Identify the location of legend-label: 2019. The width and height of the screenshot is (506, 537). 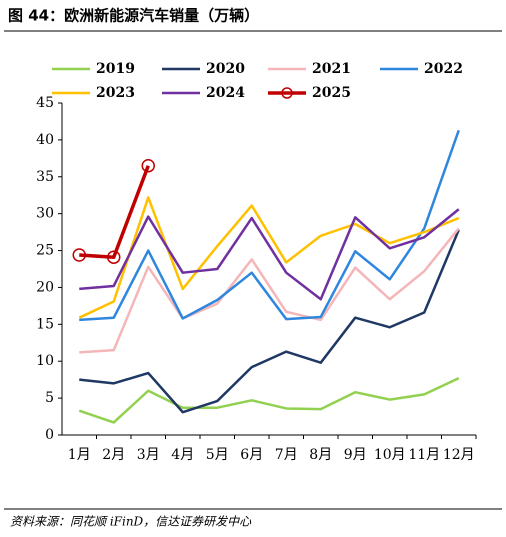
(115, 69).